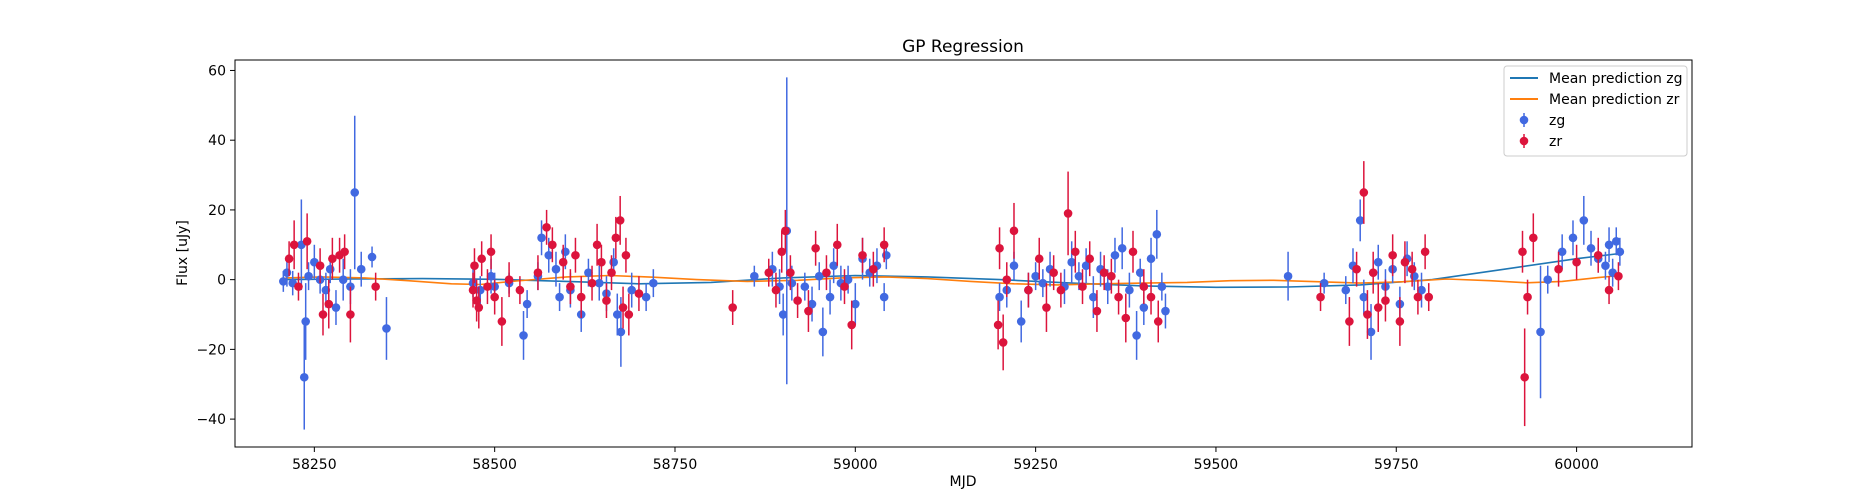 This screenshot has height=500, width=1875. I want to click on x-tick-label: 59750, so click(1396, 465).